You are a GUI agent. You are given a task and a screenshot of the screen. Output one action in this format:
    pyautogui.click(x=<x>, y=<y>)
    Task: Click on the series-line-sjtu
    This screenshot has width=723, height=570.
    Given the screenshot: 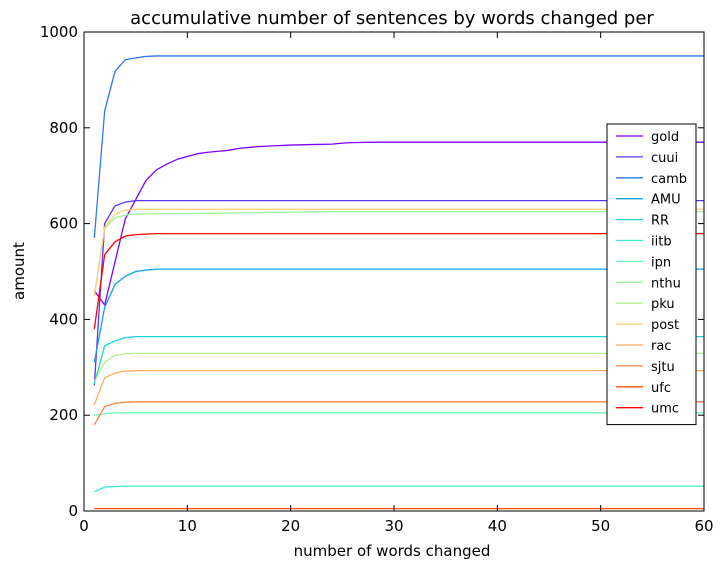 What is the action you would take?
    pyautogui.click(x=398, y=413)
    